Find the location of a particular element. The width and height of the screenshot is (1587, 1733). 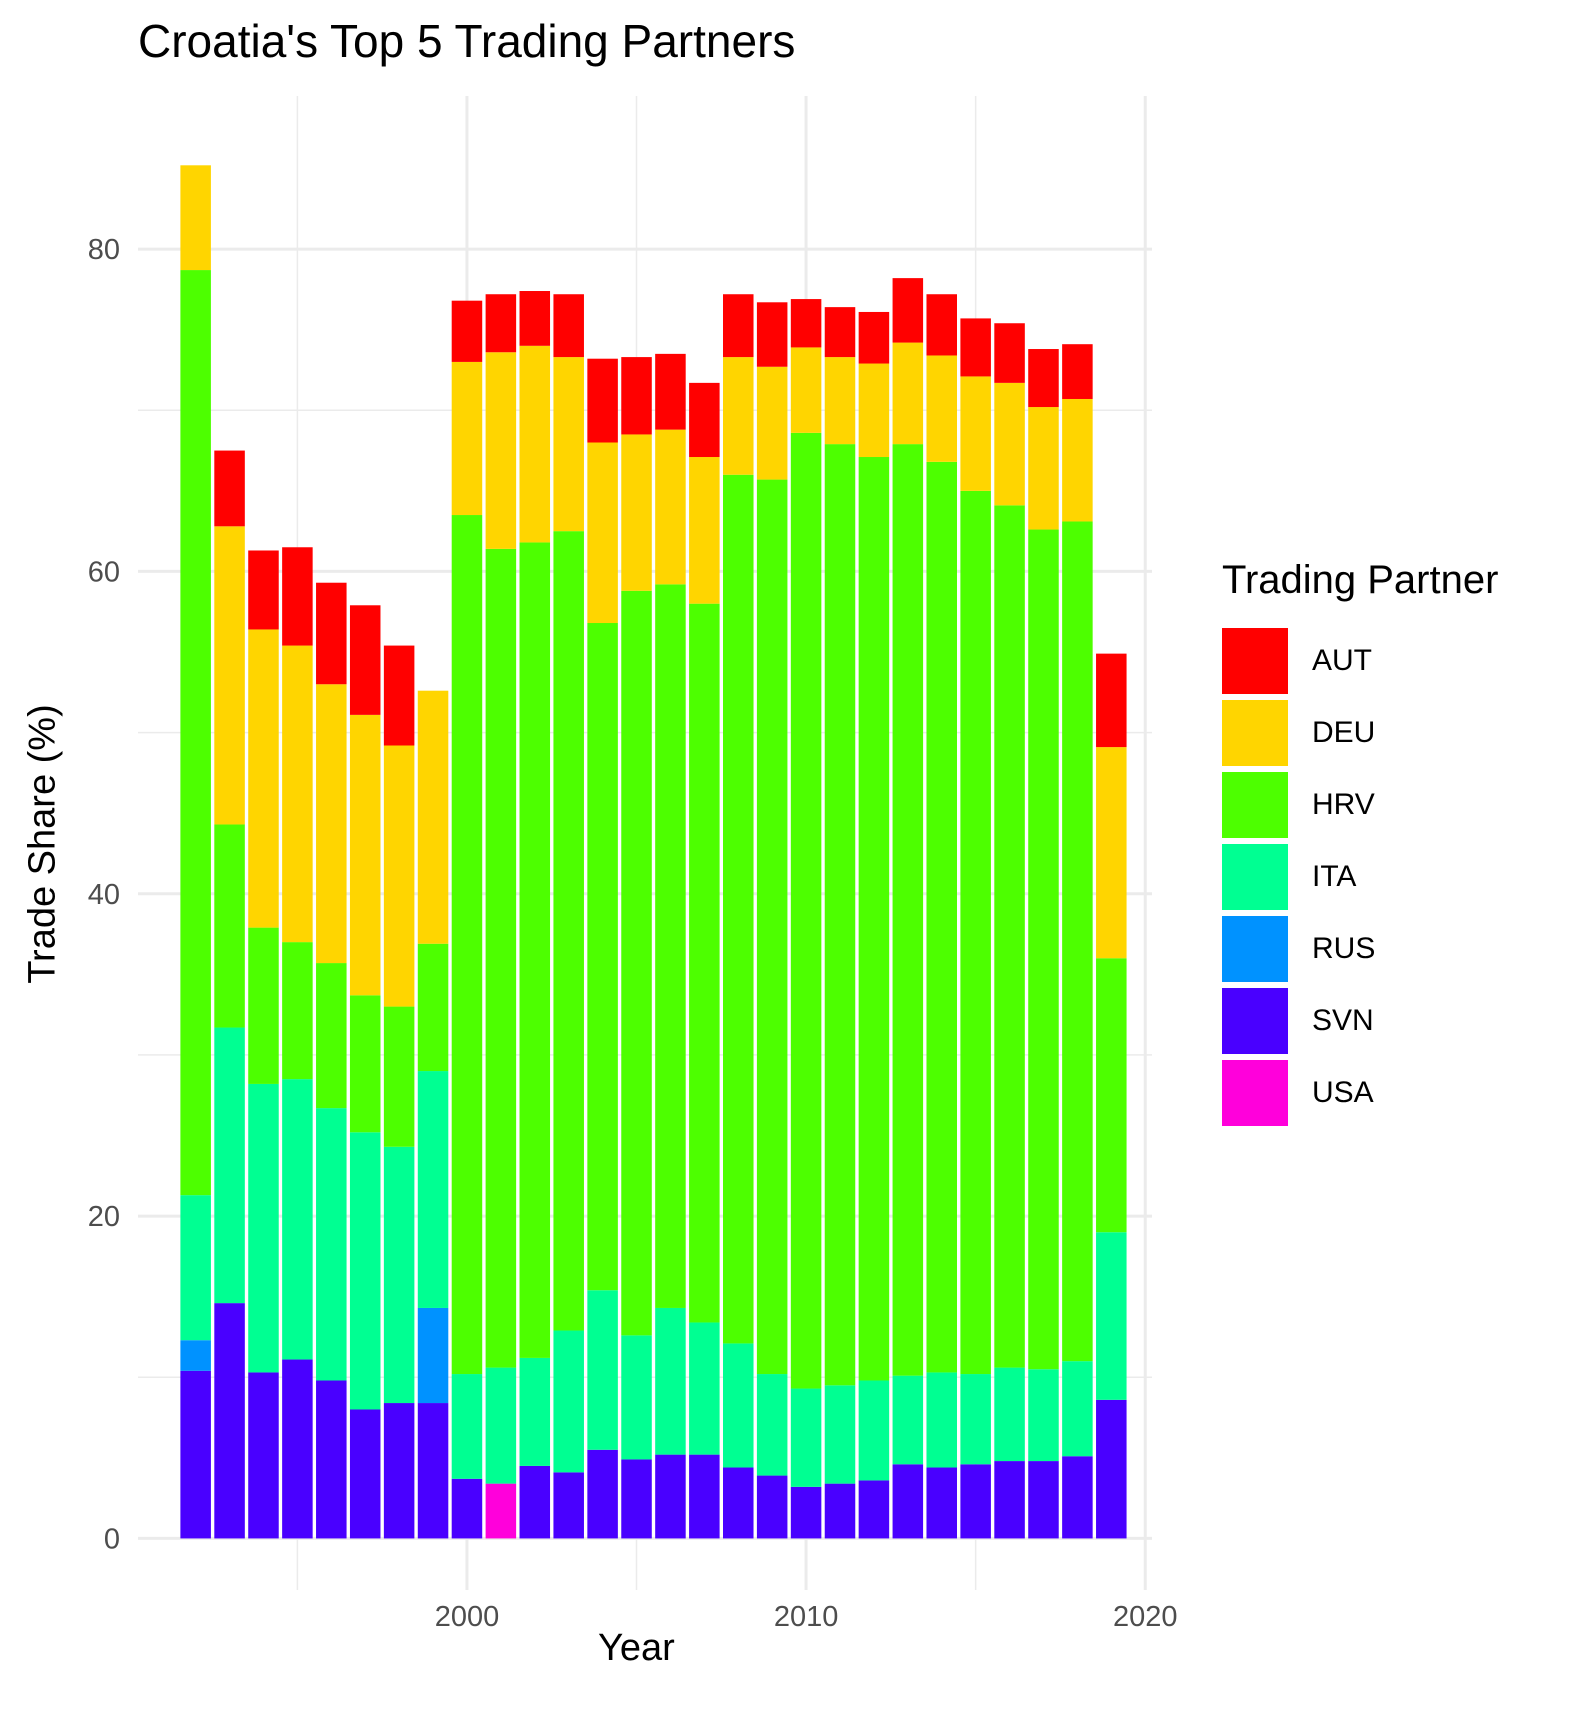

bar-segment-deu-2008 is located at coordinates (738, 416).